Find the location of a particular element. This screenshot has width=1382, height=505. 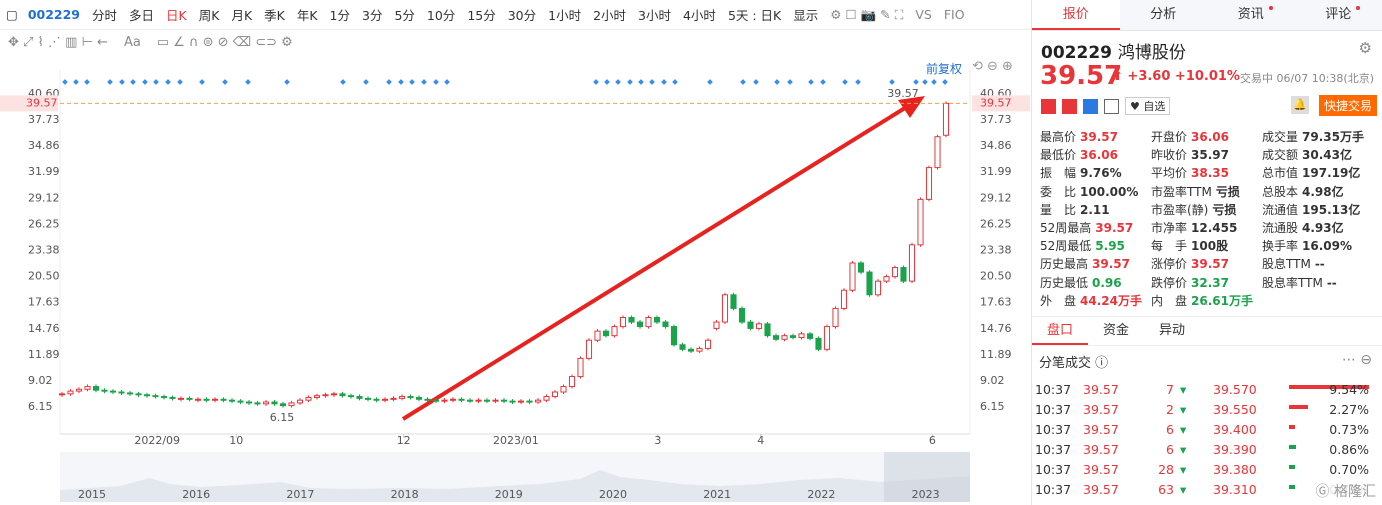

period-button: 季K is located at coordinates (274, 15).